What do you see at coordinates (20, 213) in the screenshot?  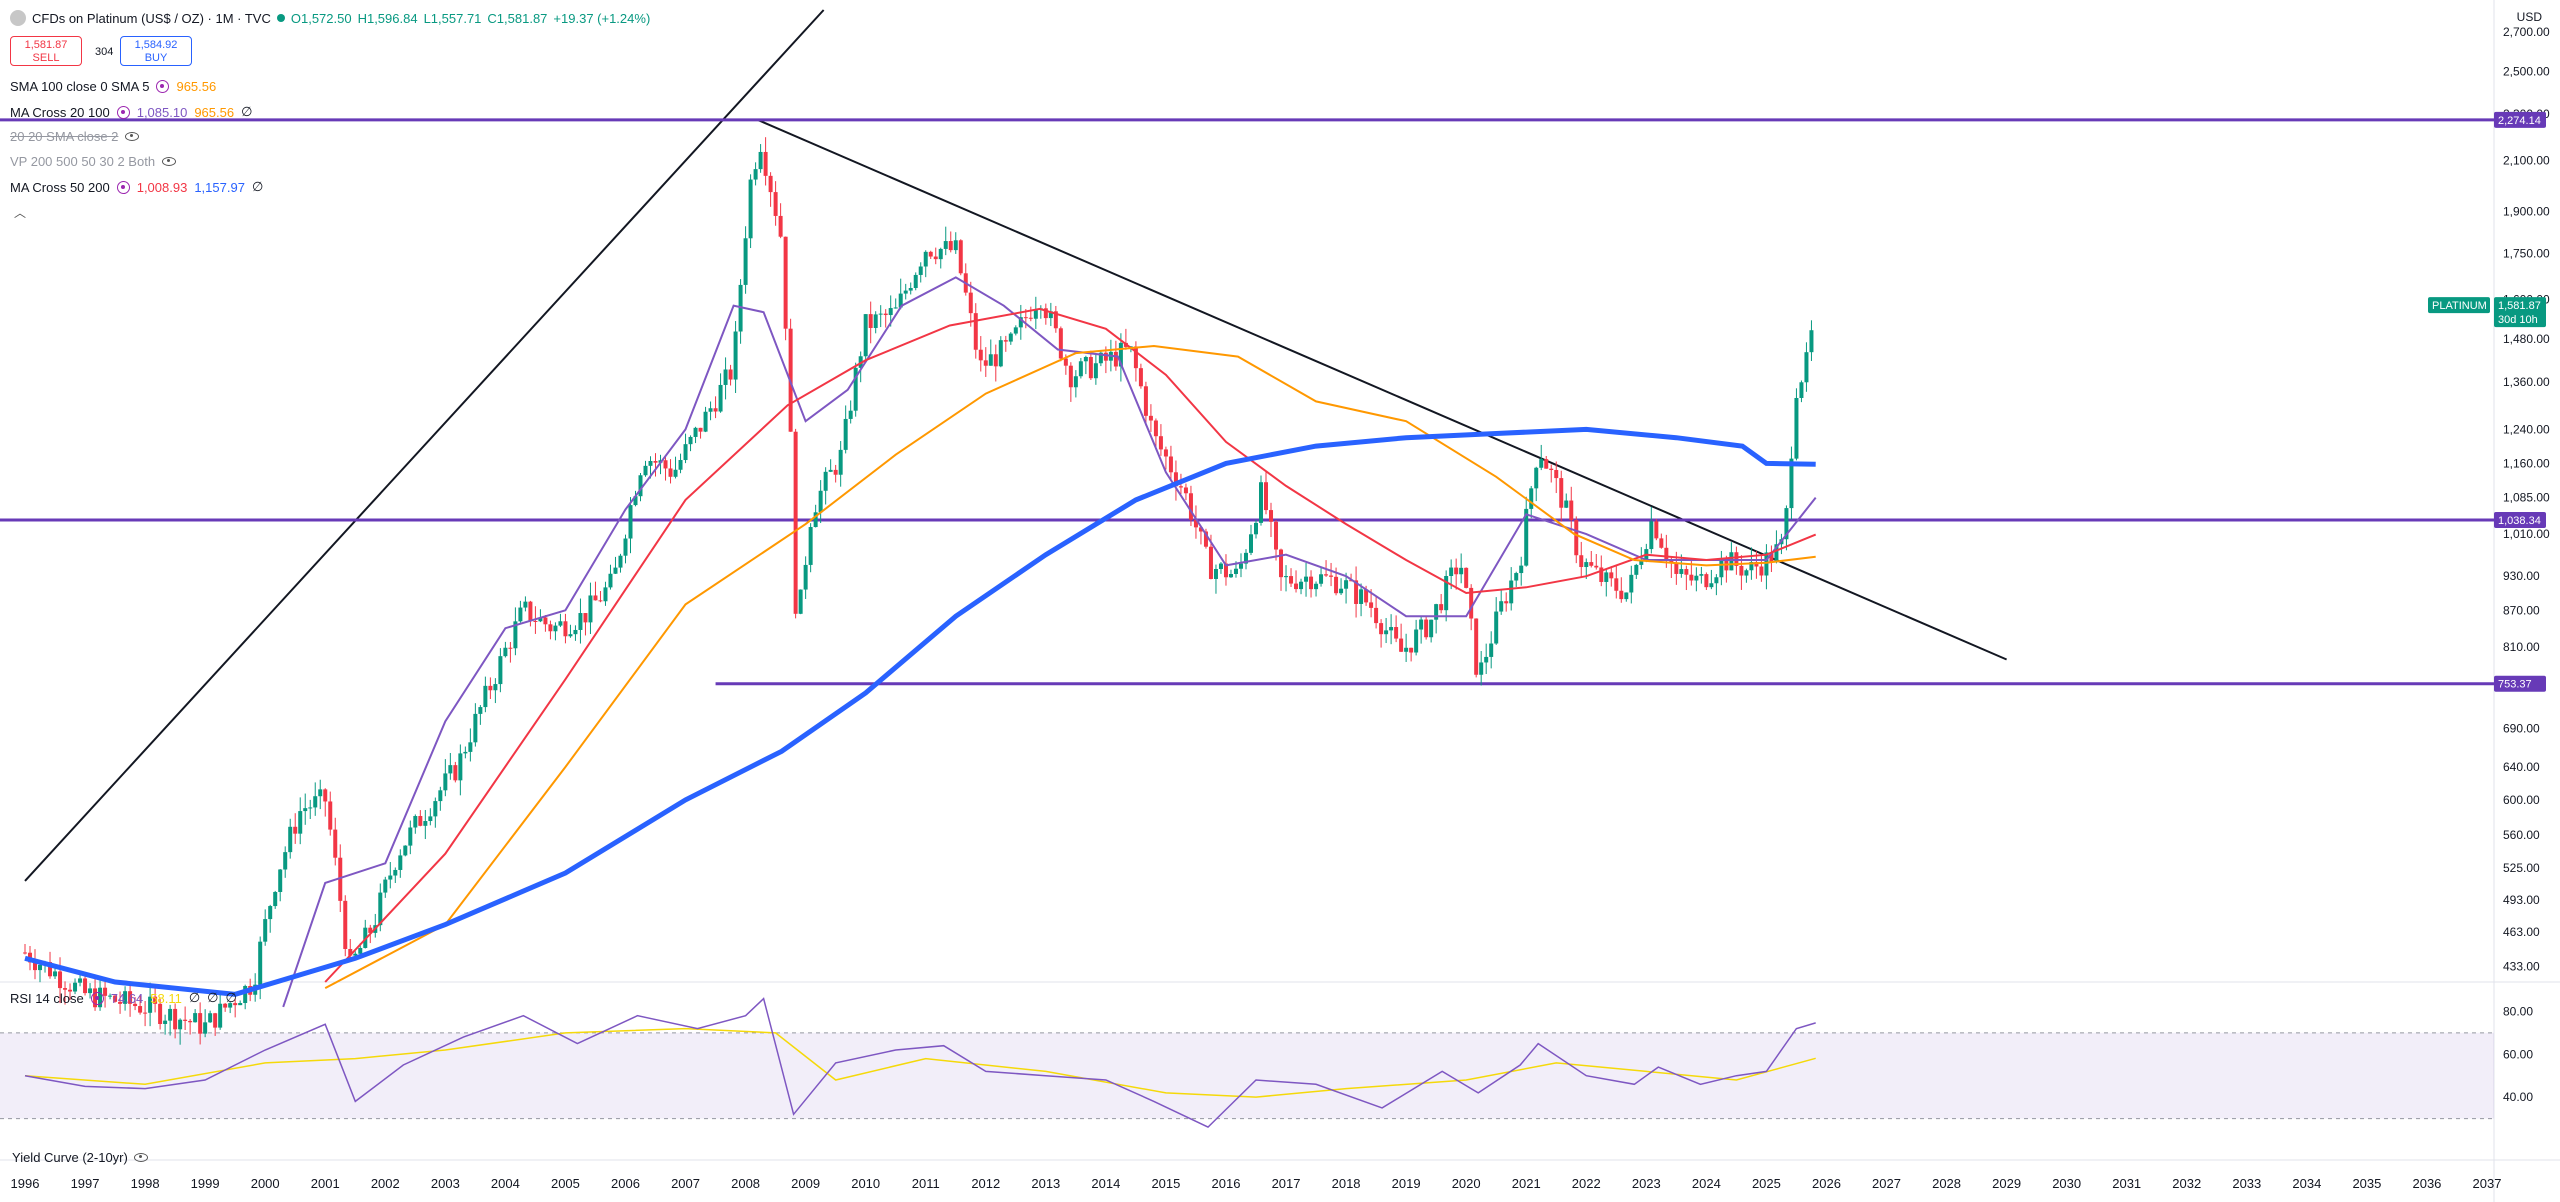 I see `collapse-legend-chevron-icon: ︿` at bounding box center [20, 213].